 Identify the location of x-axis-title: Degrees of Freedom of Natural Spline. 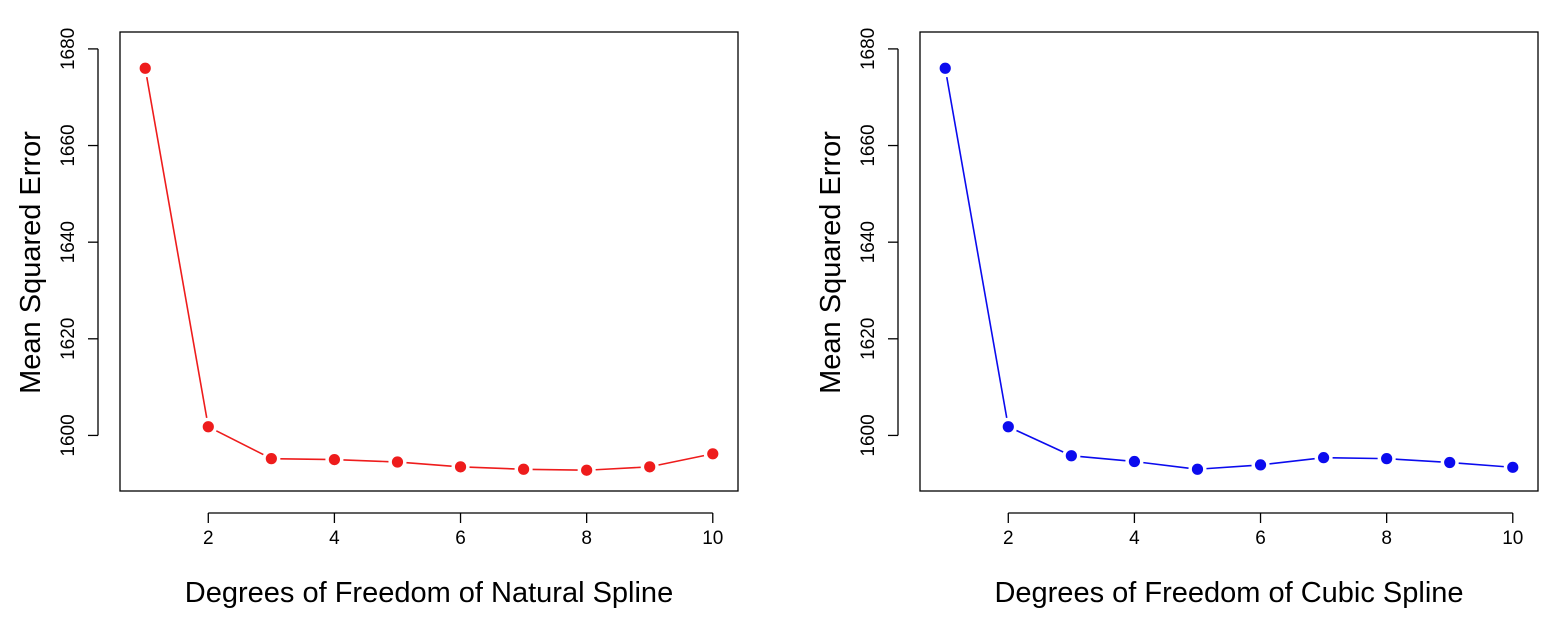
(429, 593).